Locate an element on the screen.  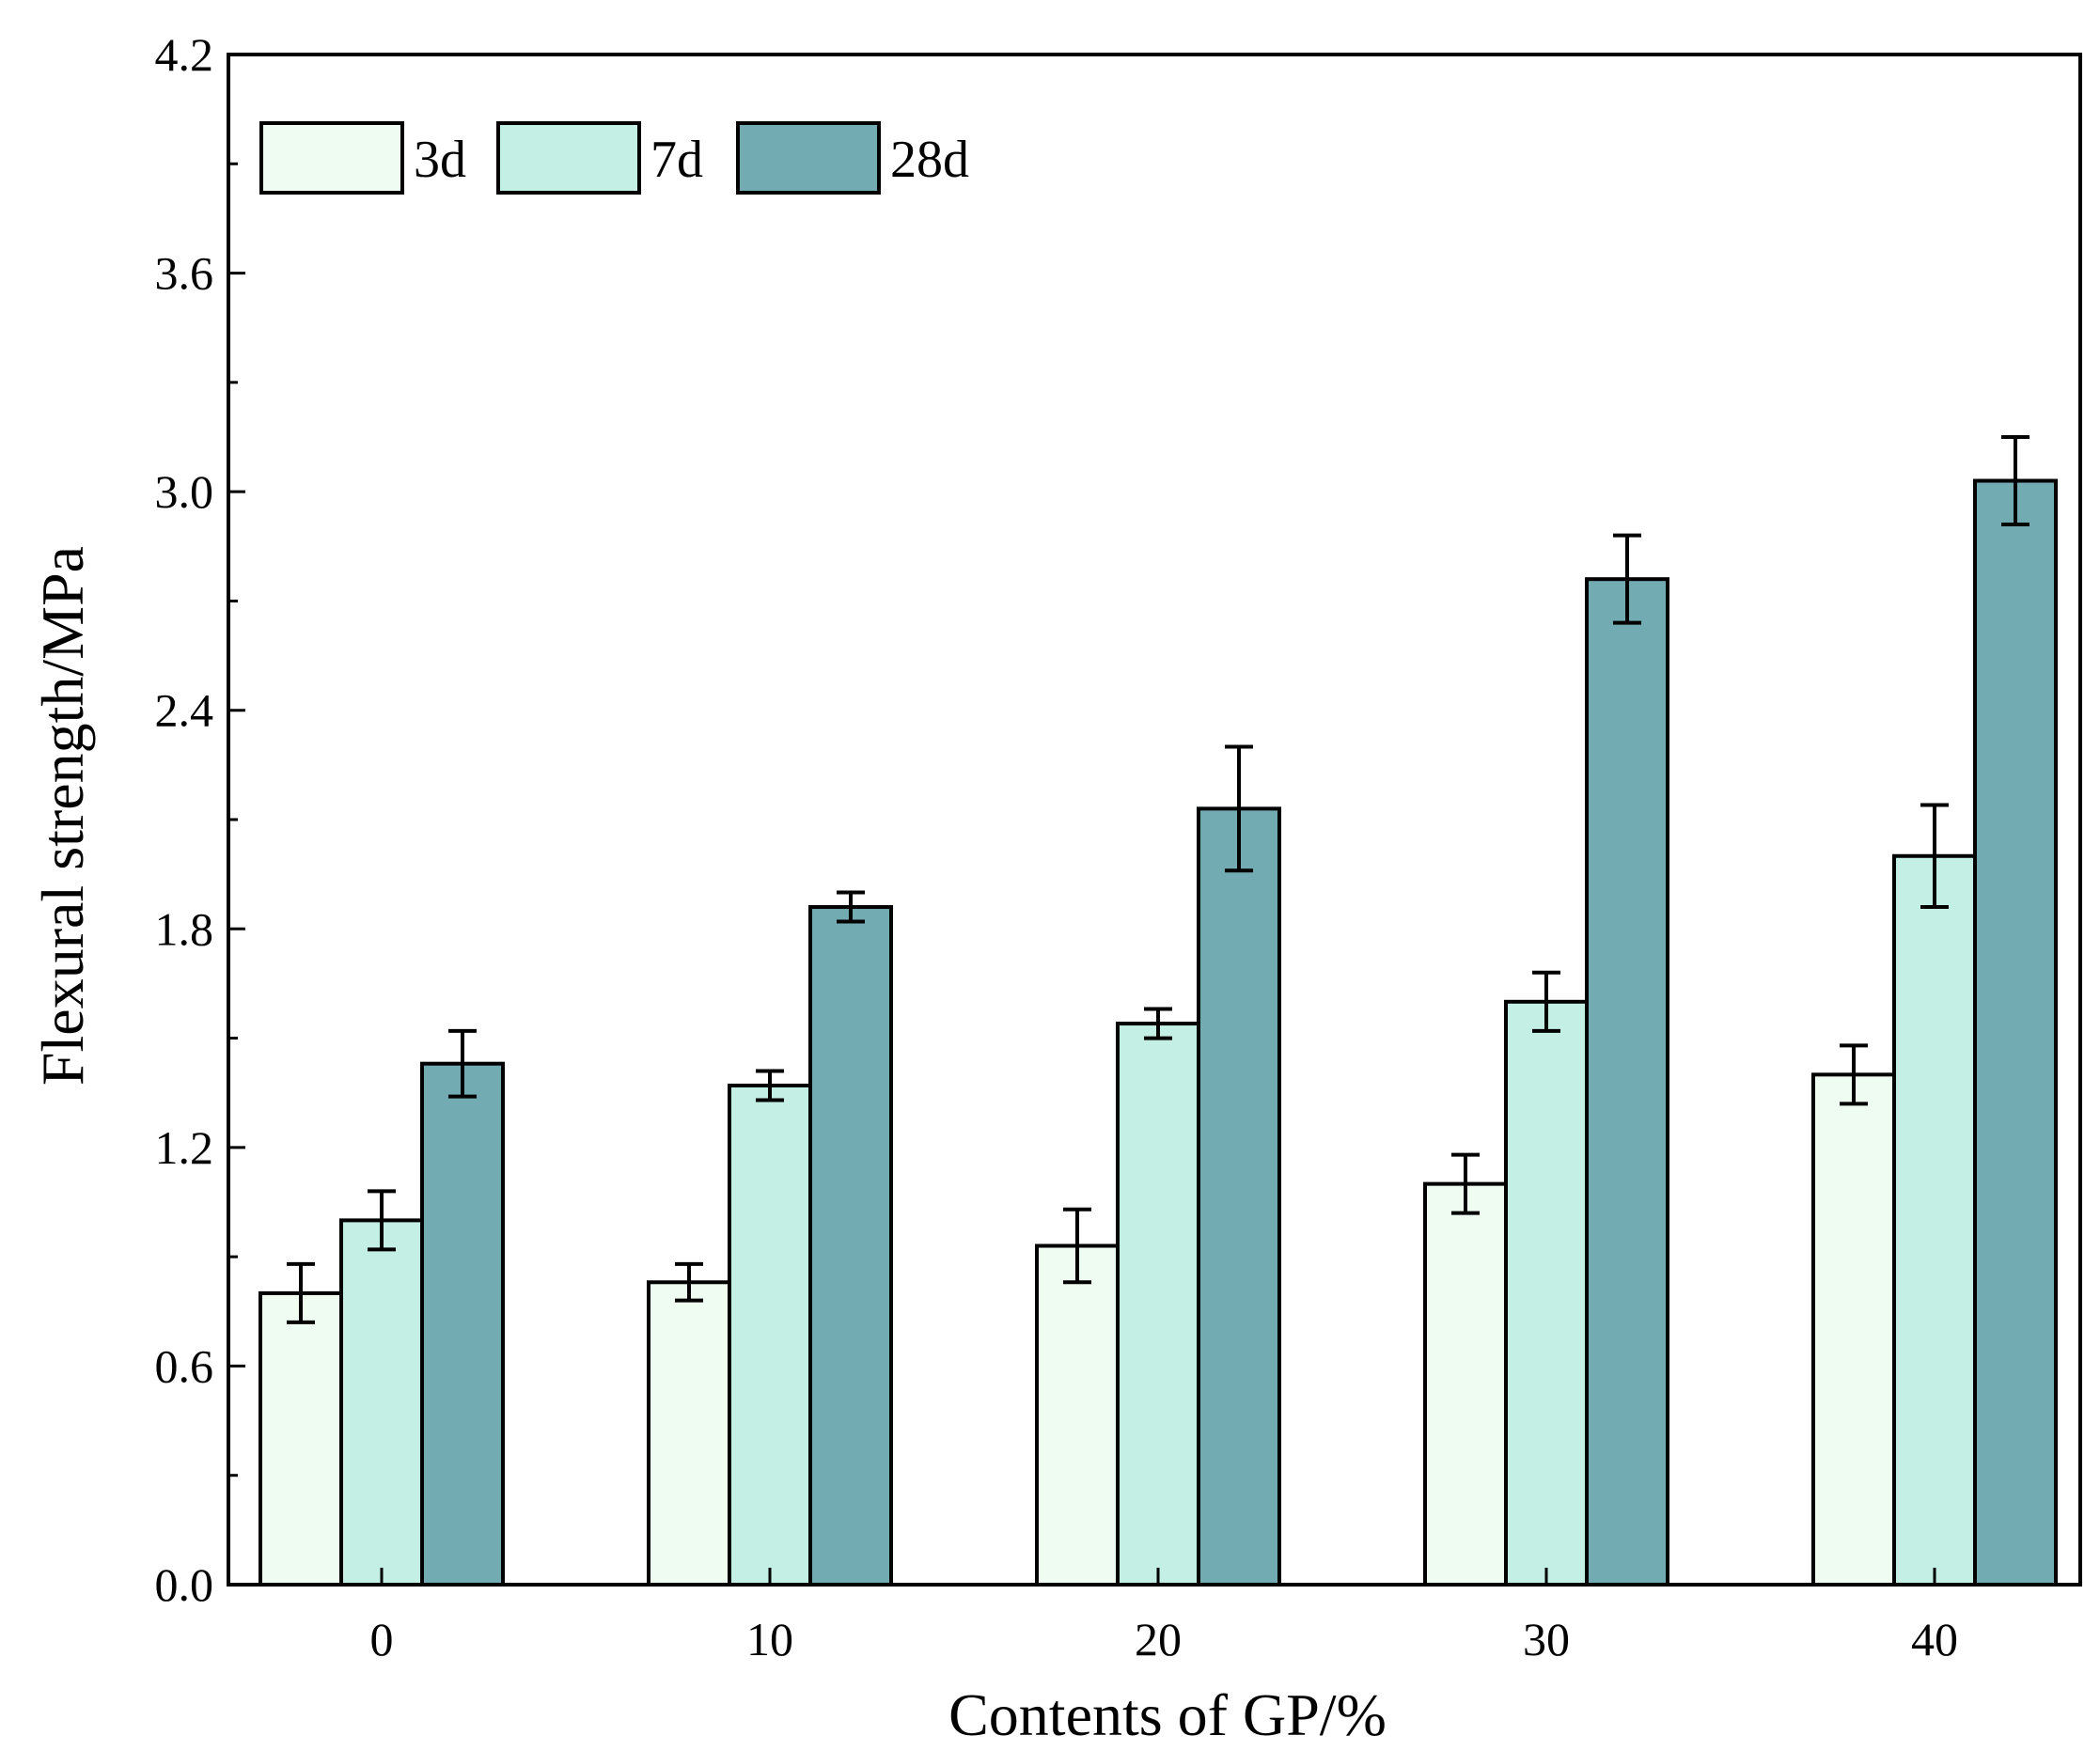
legend-swatch-7d is located at coordinates (568, 158).